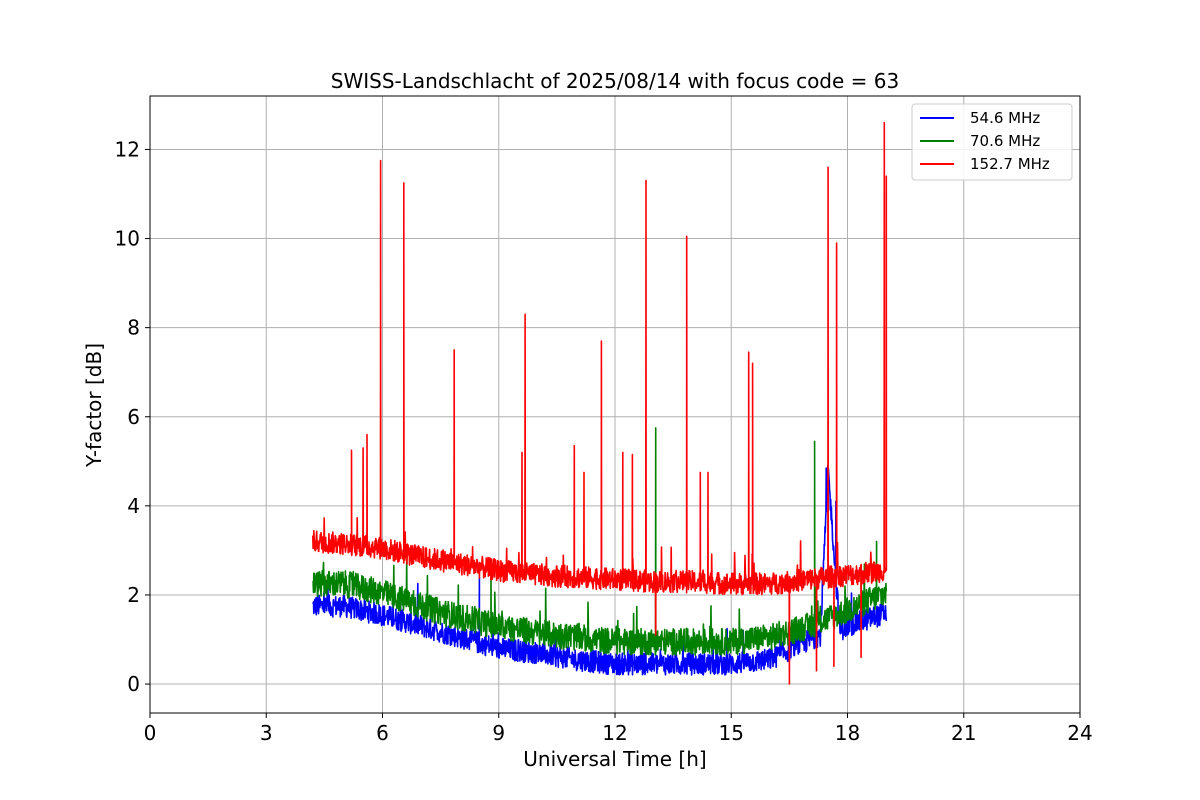  Describe the element at coordinates (963, 733) in the screenshot. I see `x-tick-label: 21` at that location.